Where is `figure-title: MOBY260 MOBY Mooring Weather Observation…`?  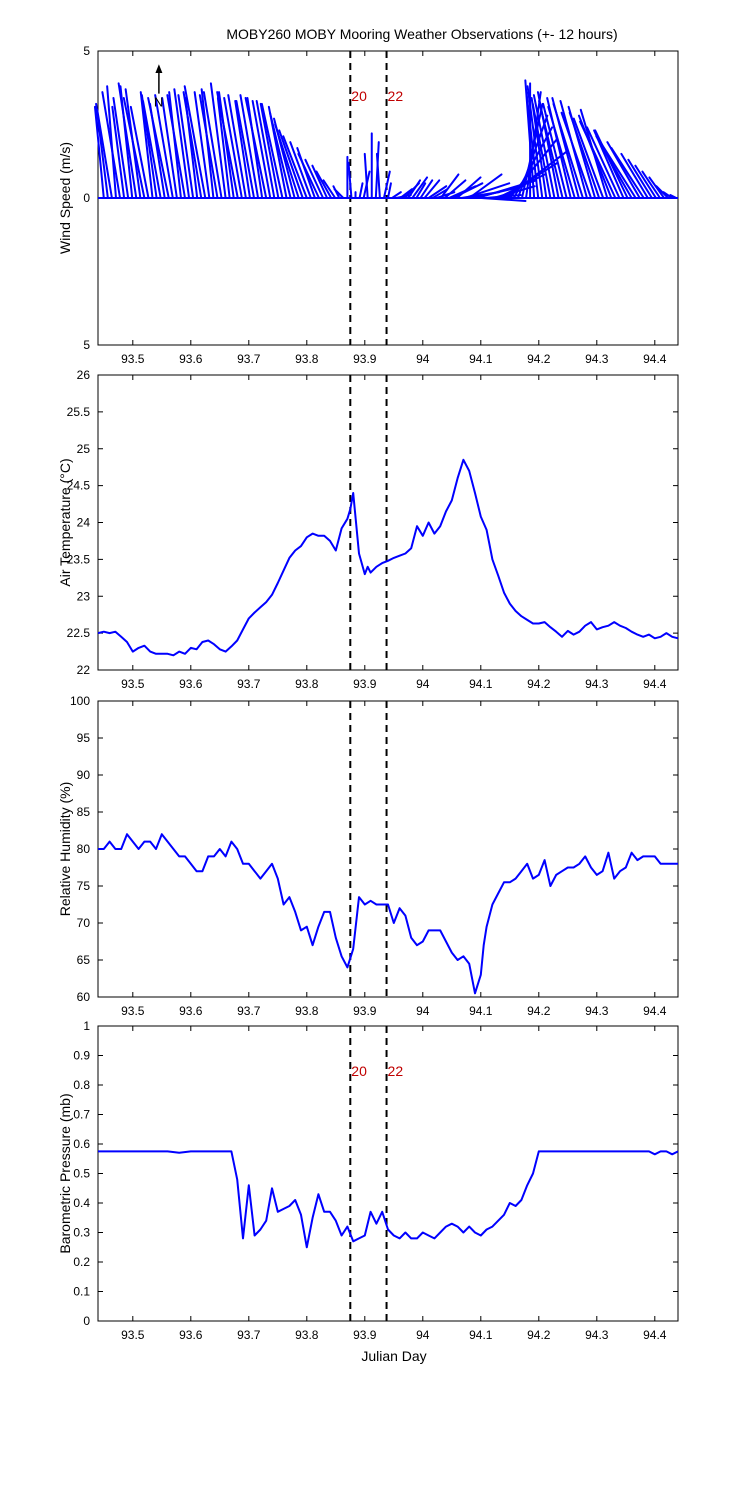
figure-title: MOBY260 MOBY Mooring Weather Observation… is located at coordinates (421, 34).